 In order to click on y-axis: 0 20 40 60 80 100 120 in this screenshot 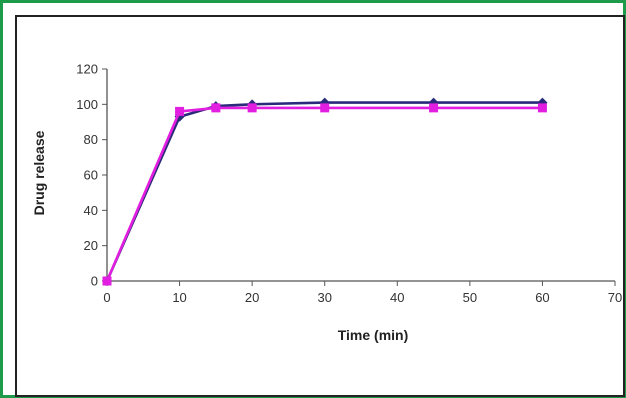, I will do `click(92, 175)`.